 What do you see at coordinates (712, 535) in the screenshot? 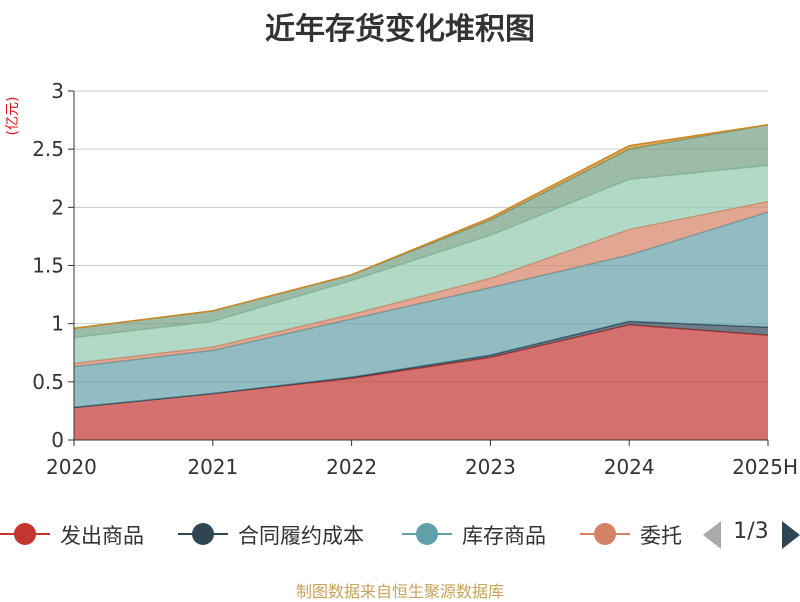
I see `legend-prev-page-arrow-icon` at bounding box center [712, 535].